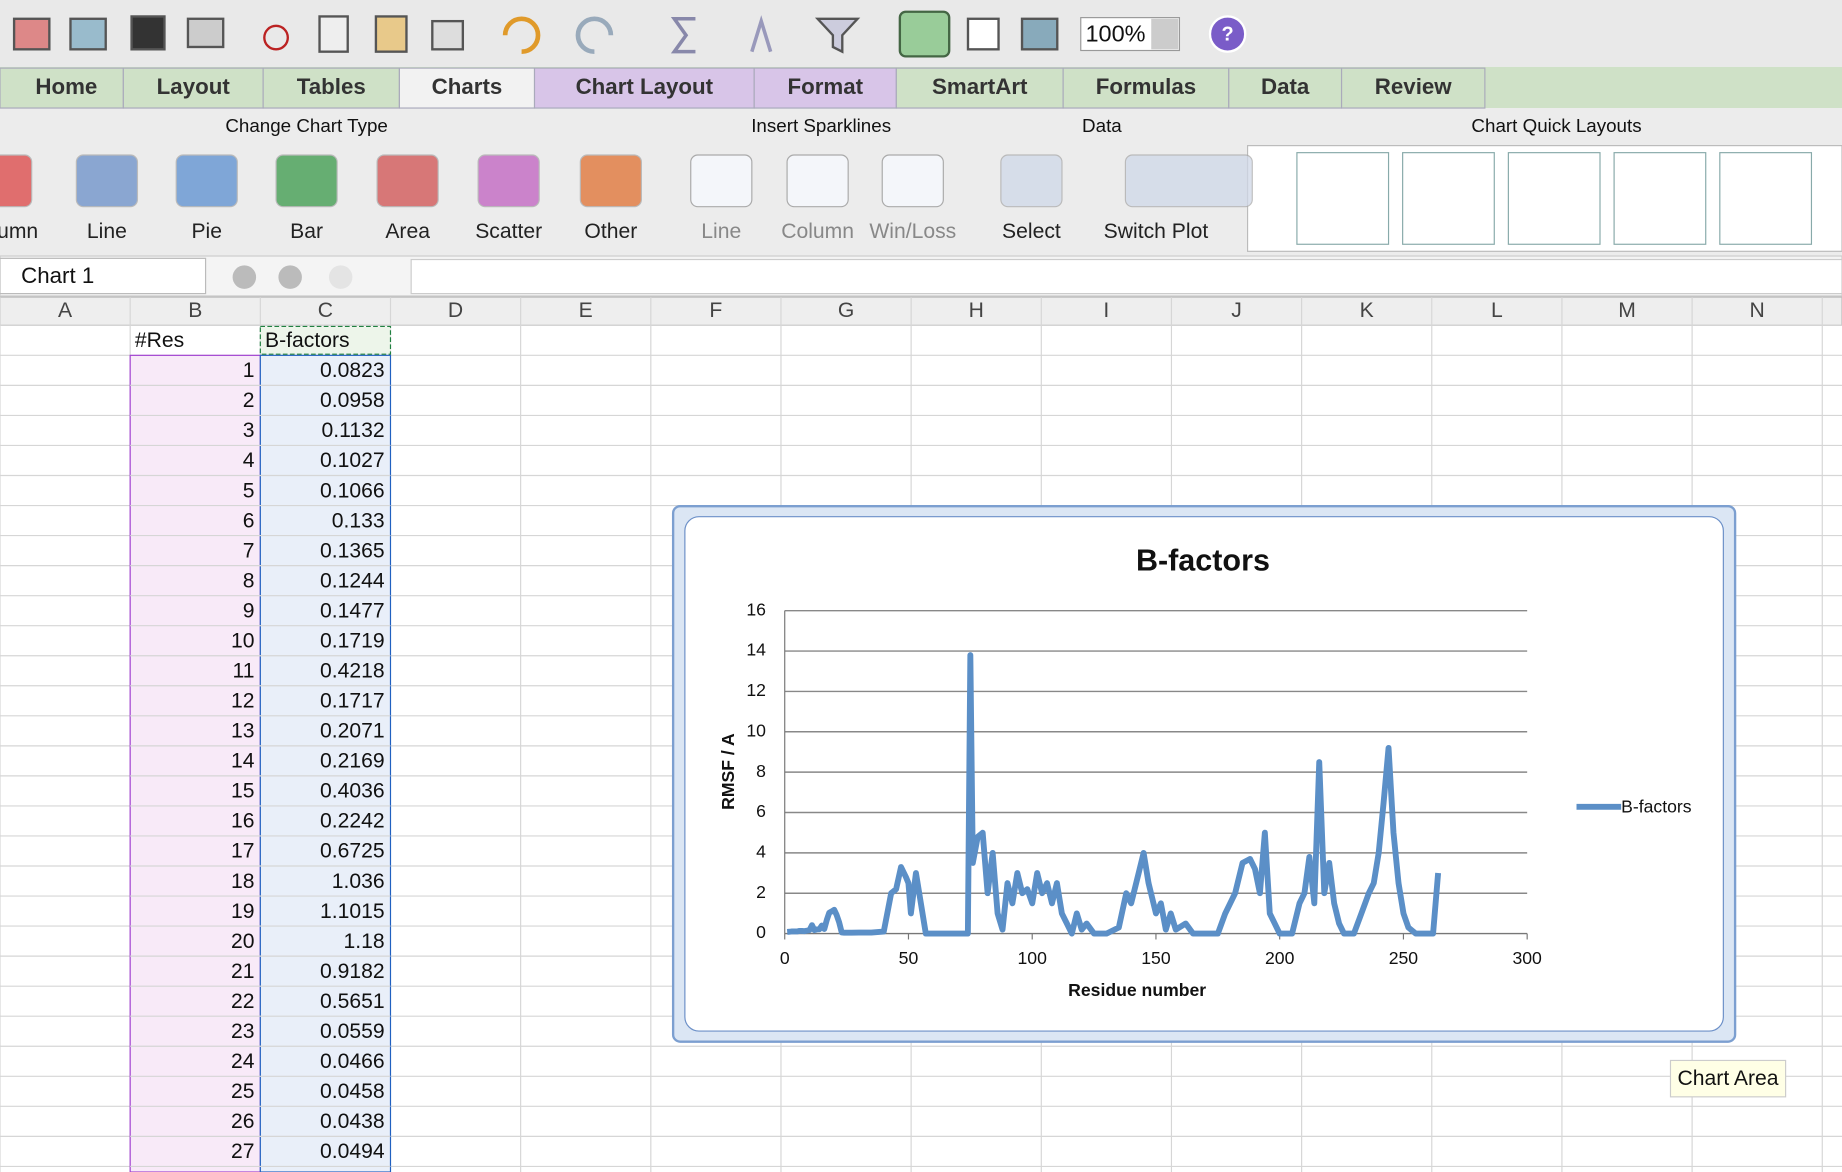 This screenshot has height=1172, width=1842. I want to click on cell: 0.2169, so click(352, 761).